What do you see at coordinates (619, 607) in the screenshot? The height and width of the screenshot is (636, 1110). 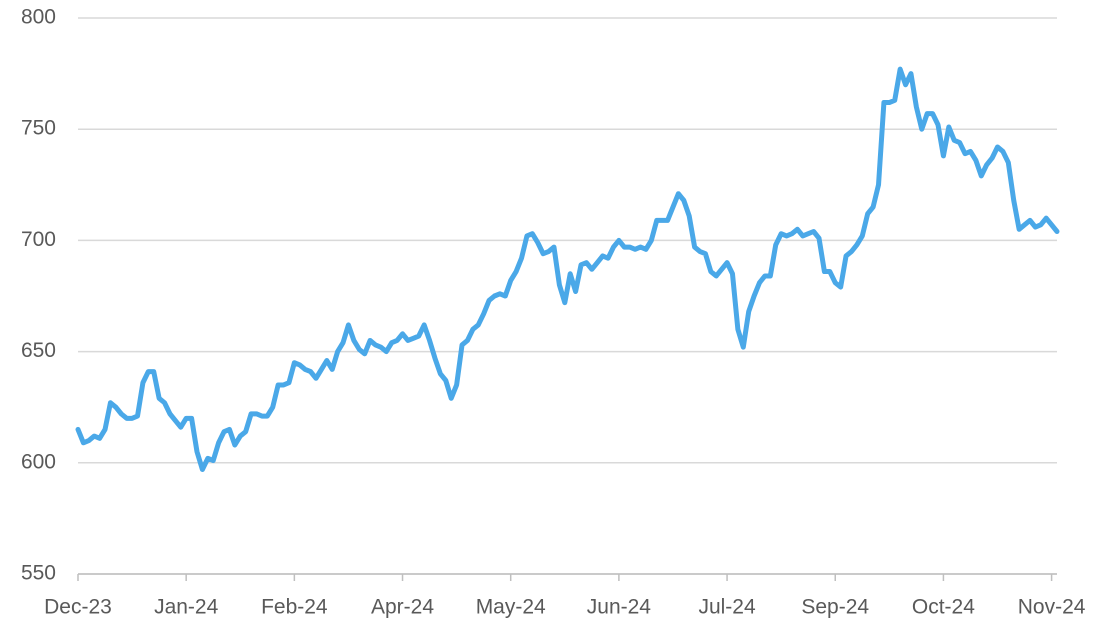 I see `x-tick-label: Jun-24` at bounding box center [619, 607].